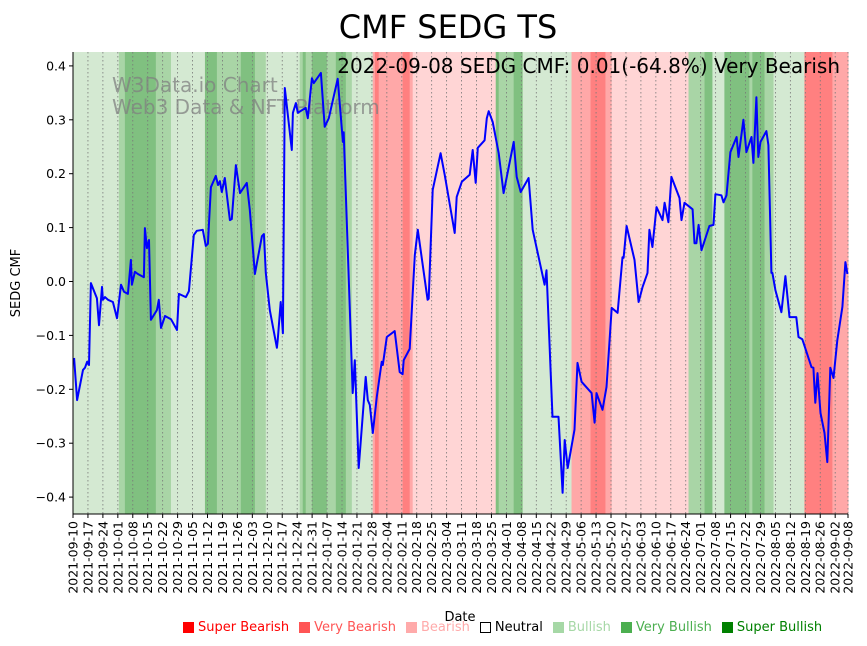  What do you see at coordinates (51, 497) in the screenshot?
I see `y-tick-label: −0.4` at bounding box center [51, 497].